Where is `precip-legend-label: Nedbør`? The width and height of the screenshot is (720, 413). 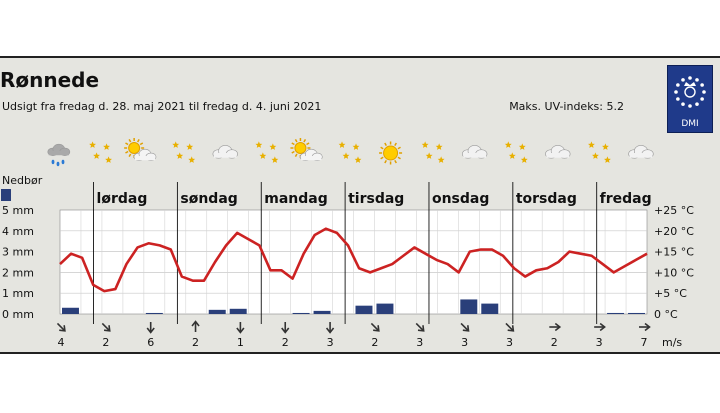
precip-legend-label: Nedbør is located at coordinates (22, 180).